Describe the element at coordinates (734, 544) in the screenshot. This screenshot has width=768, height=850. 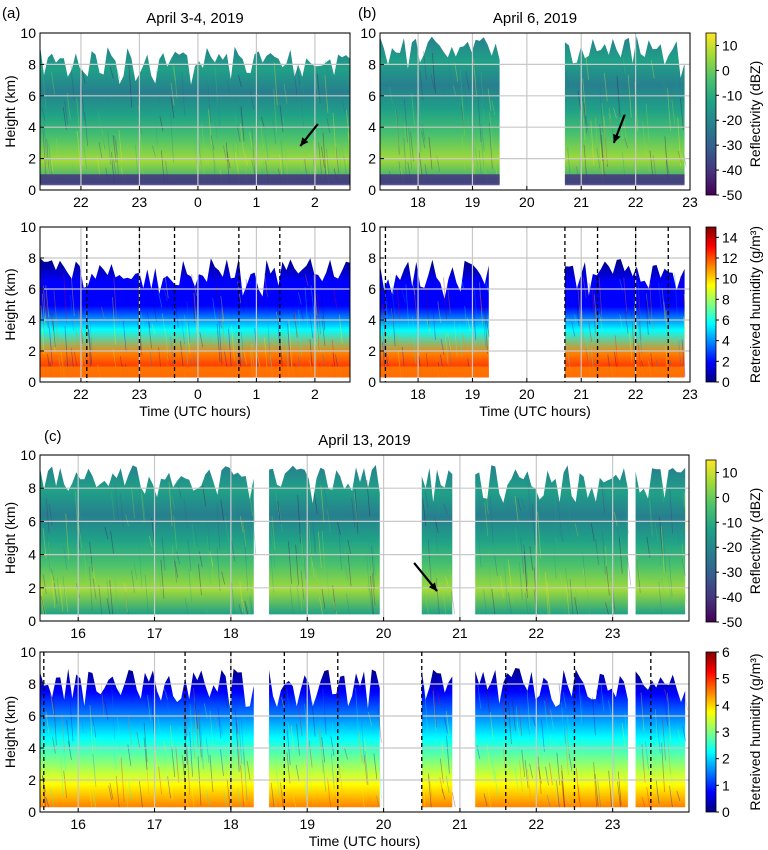
I see `colorbar-c-top: -50 -40 -30 -20 -10 0 10 Reflectivity (dBZ)` at that location.